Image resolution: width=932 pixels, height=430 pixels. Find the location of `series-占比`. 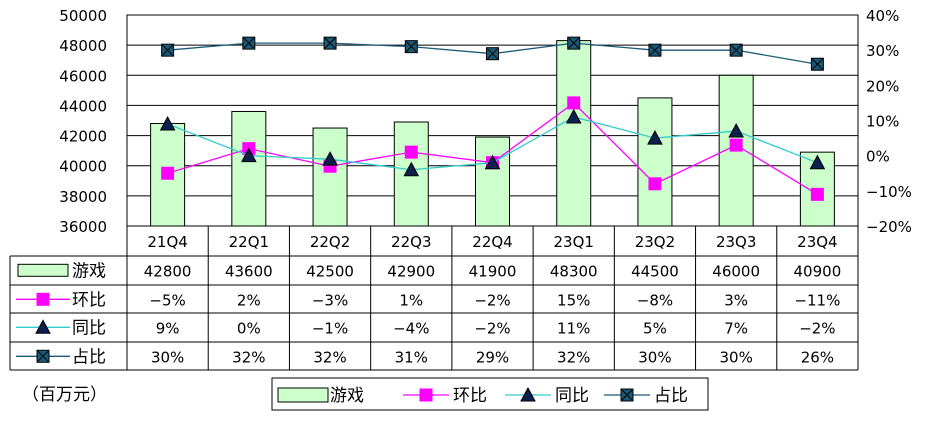

series-占比 is located at coordinates (492, 53).